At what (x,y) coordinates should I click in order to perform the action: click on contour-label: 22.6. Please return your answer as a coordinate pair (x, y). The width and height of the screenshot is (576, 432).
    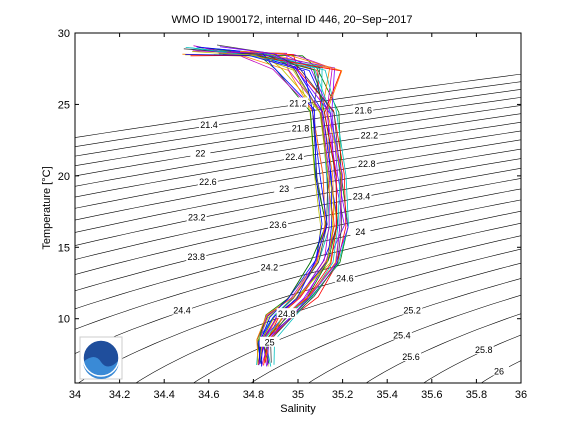
    Looking at the image, I should click on (208, 182).